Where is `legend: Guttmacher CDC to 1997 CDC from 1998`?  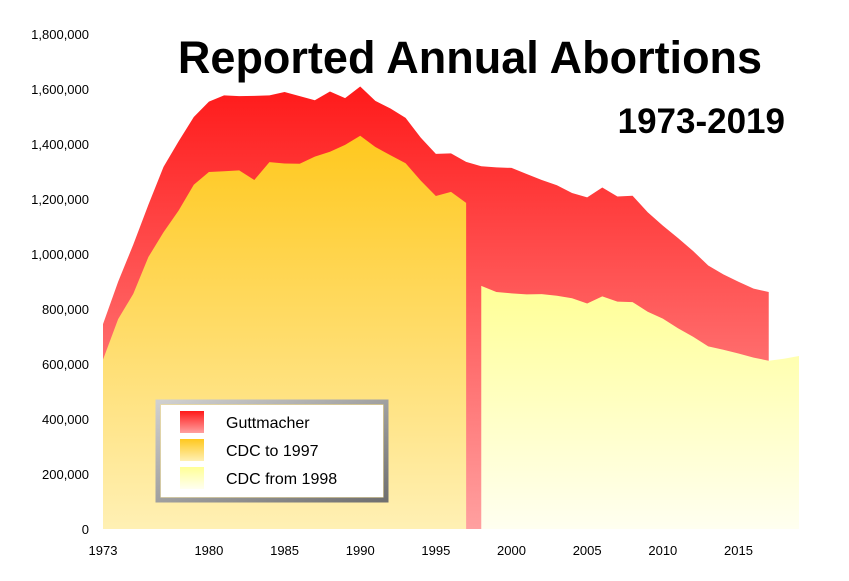 legend: Guttmacher CDC to 1997 CDC from 1998 is located at coordinates (272, 451).